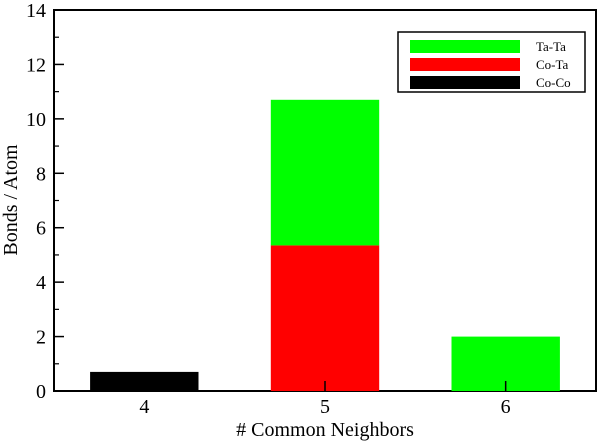 The height and width of the screenshot is (442, 598). I want to click on y-axis-ticks: 0 2 4 6 8 10 12 14, so click(45, 201).